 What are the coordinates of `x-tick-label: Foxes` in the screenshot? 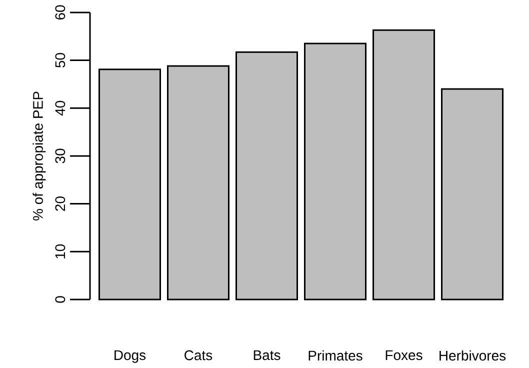 It's located at (404, 355).